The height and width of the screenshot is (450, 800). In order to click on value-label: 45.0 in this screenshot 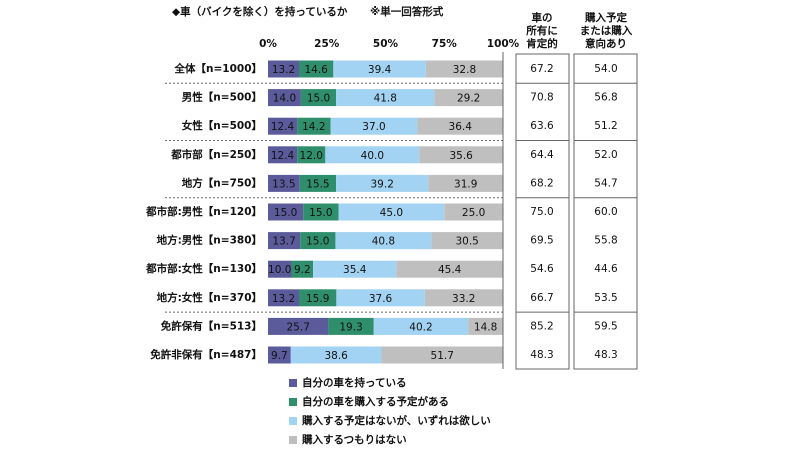, I will do `click(391, 213)`.